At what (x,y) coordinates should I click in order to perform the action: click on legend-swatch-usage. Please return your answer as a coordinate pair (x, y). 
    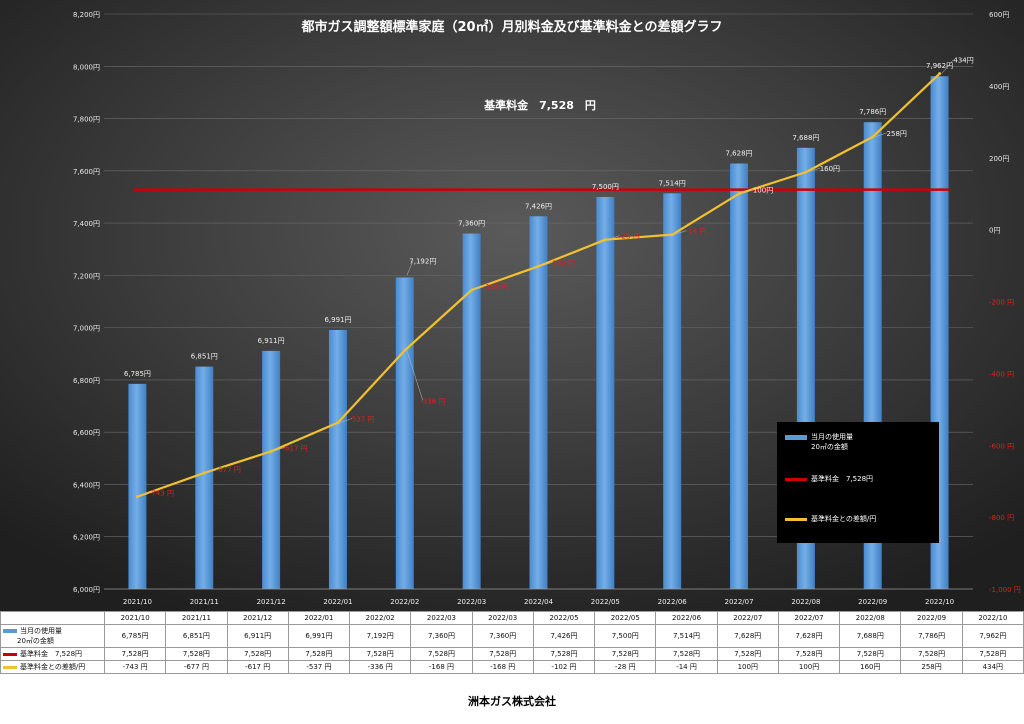
    Looking at the image, I should click on (796, 436).